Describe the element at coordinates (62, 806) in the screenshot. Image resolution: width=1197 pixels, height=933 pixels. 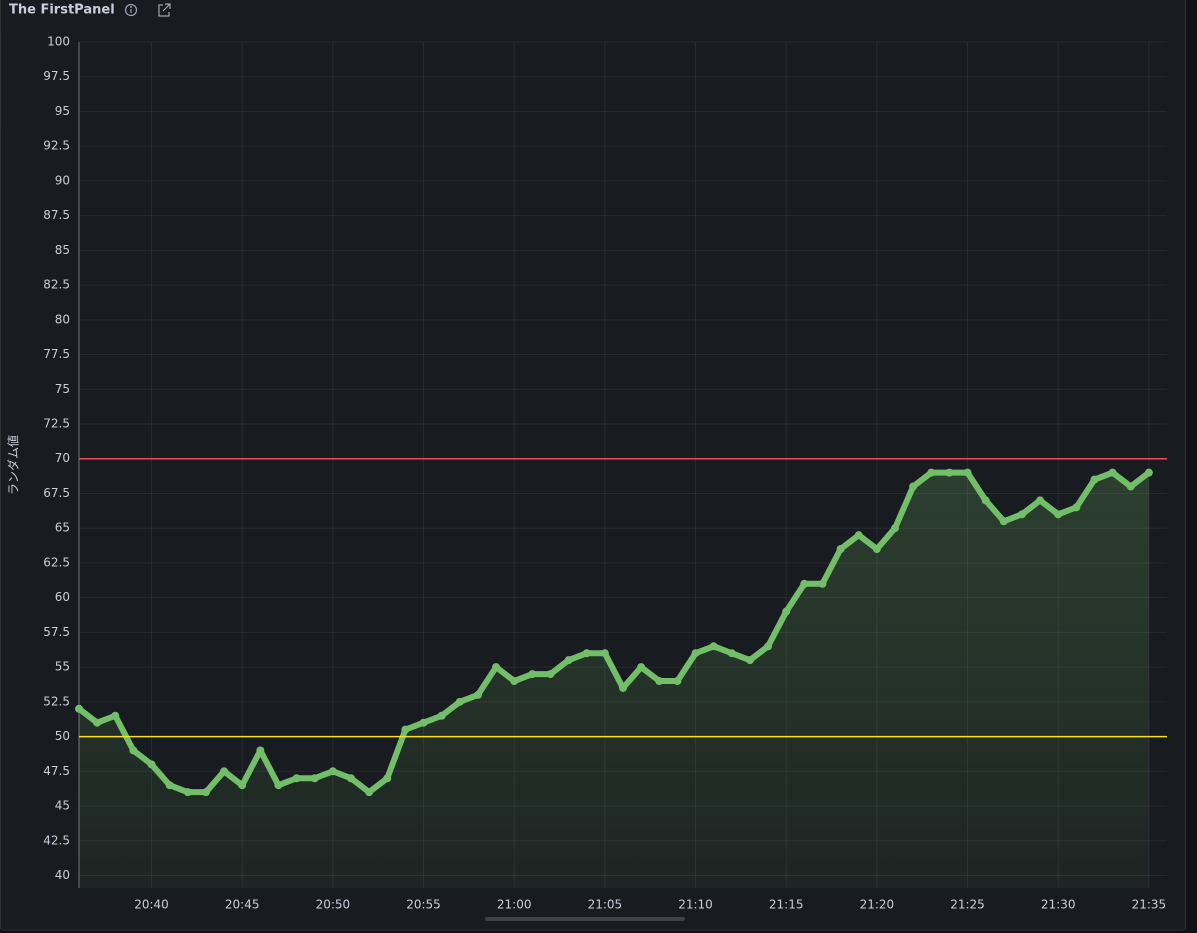
I see `y-tick-label: 45` at that location.